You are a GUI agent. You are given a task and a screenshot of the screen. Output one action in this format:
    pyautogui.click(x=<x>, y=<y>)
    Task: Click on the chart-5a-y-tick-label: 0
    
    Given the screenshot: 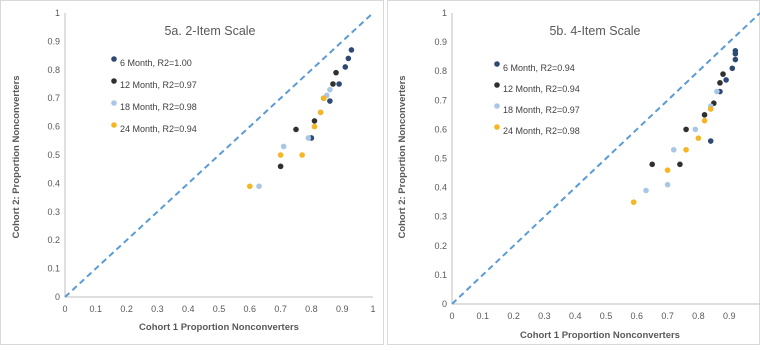 What is the action you would take?
    pyautogui.click(x=57, y=297)
    